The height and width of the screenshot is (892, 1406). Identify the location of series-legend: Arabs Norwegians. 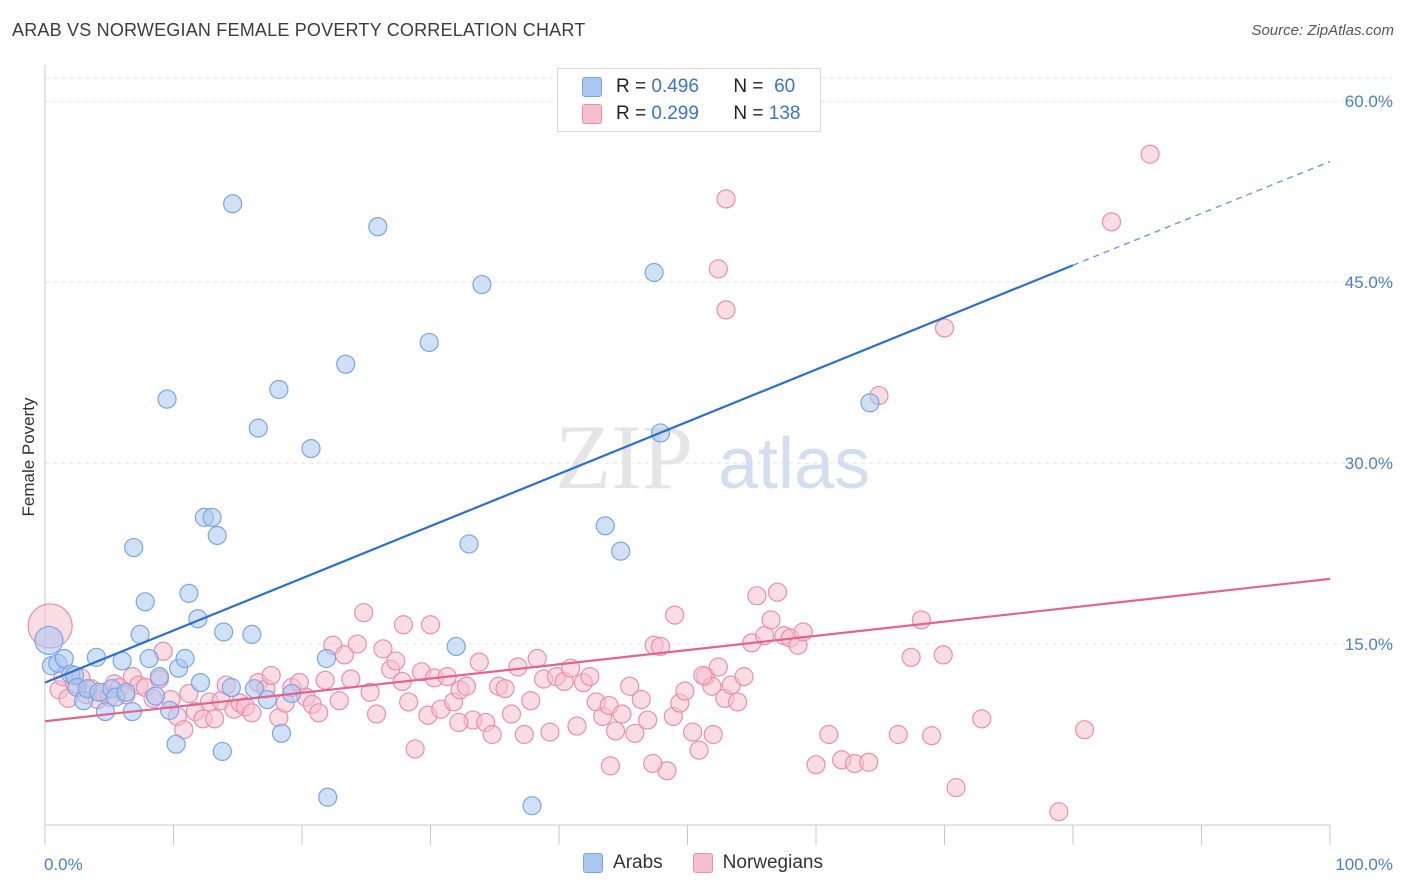
(703, 863).